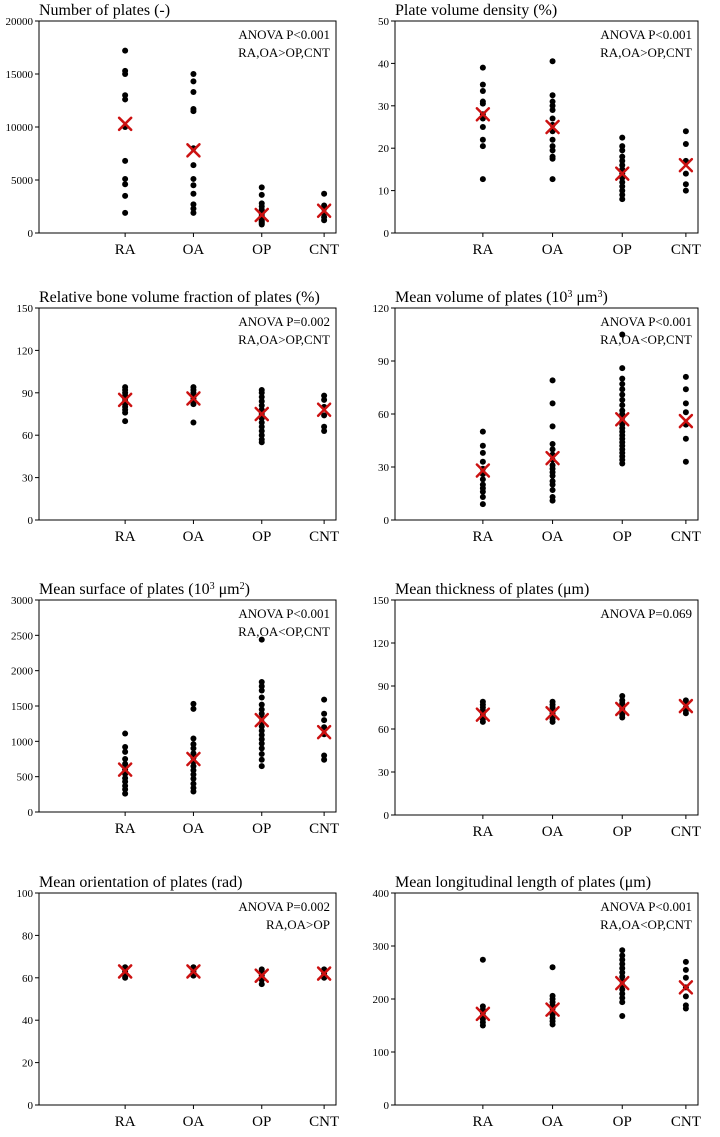 Image resolution: width=720 pixels, height=1137 pixels. Describe the element at coordinates (193, 398) in the screenshot. I see `panel-3-mean-marker` at that location.